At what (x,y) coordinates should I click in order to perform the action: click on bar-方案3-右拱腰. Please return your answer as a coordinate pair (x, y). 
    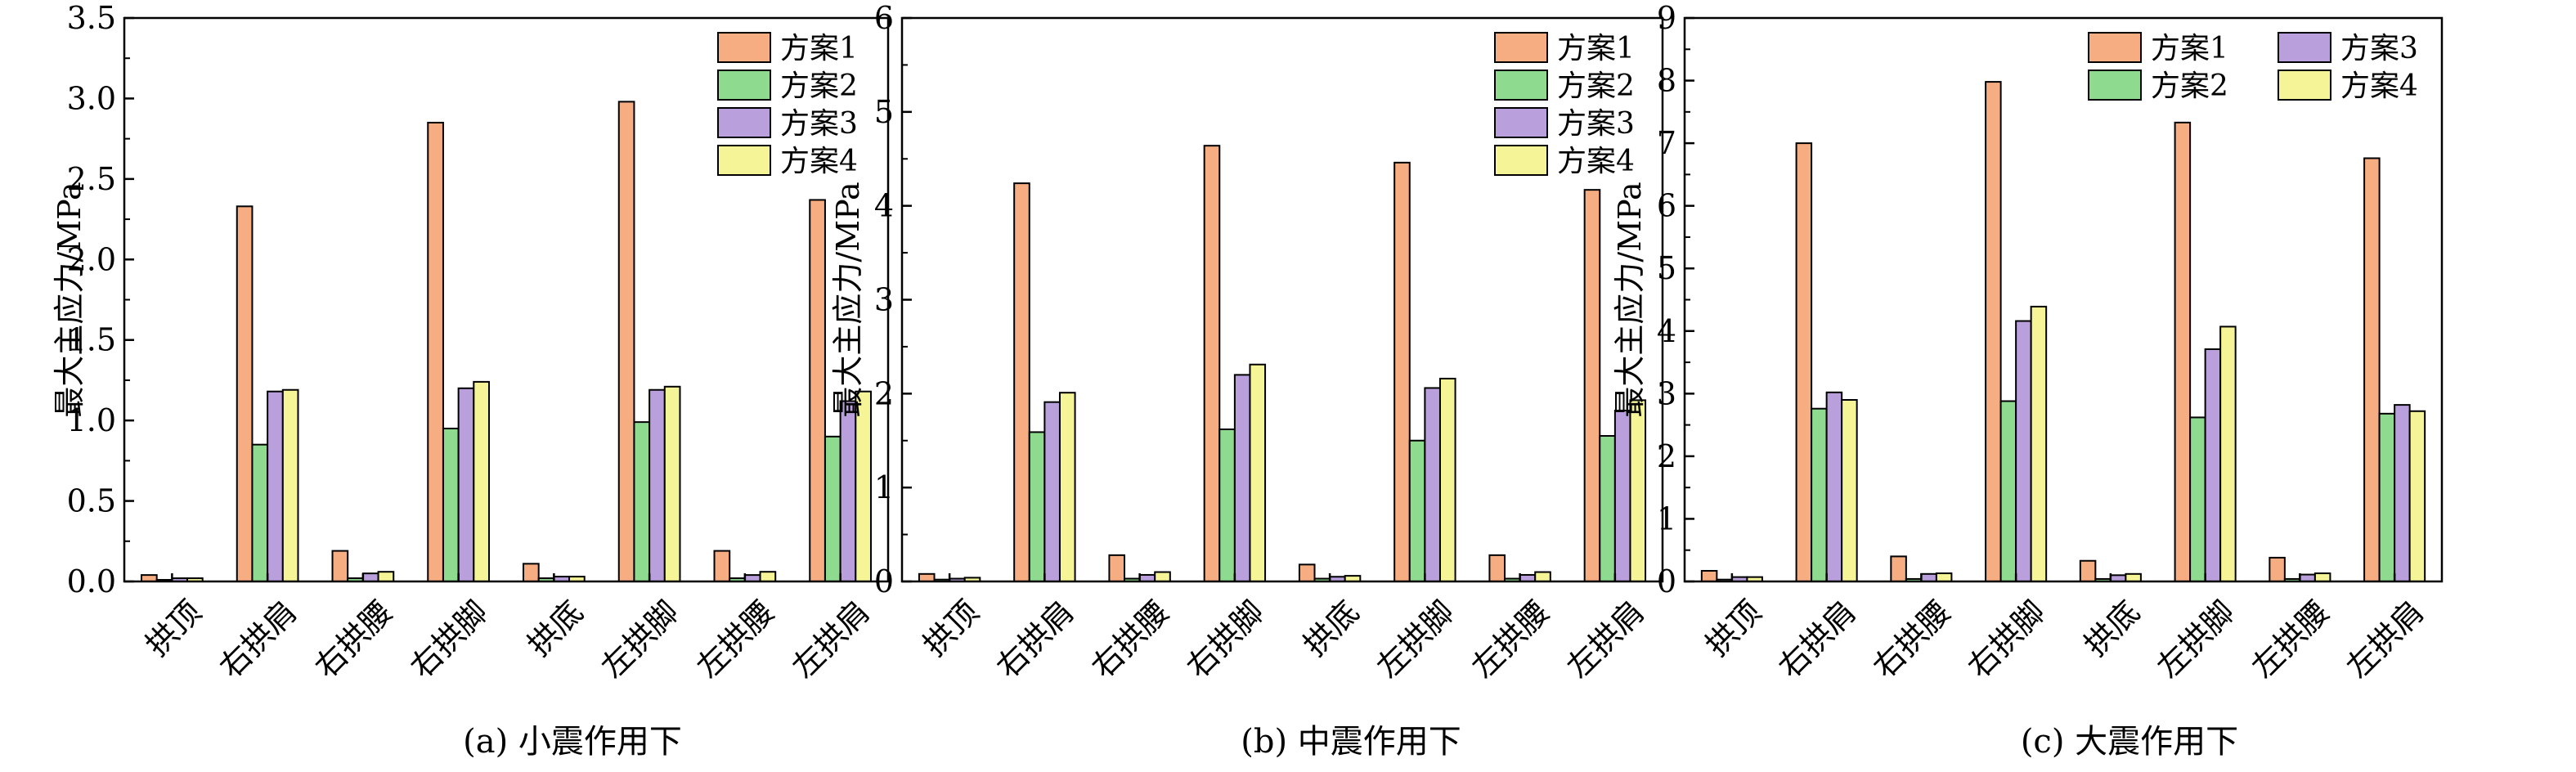
    Looking at the image, I should click on (370, 577).